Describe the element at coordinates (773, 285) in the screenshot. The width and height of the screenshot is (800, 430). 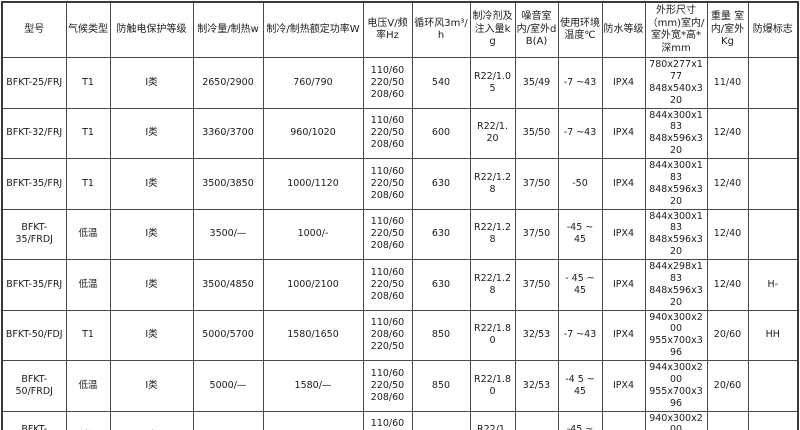
I see `table-cell: H-` at that location.